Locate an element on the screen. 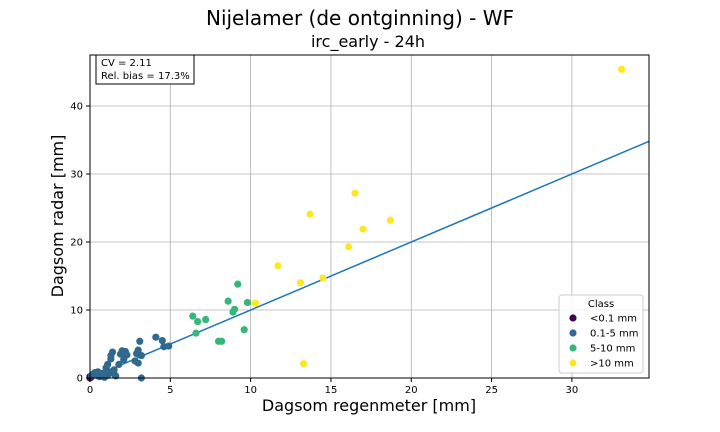 This screenshot has width=720, height=432. x-tick-label: 20 is located at coordinates (411, 390).